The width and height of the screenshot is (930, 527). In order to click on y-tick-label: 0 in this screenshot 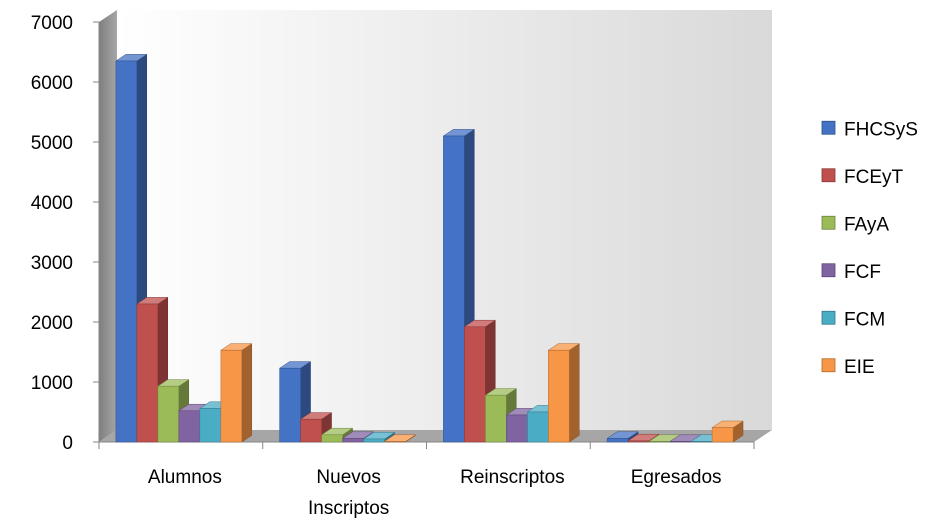, I will do `click(67, 443)`.